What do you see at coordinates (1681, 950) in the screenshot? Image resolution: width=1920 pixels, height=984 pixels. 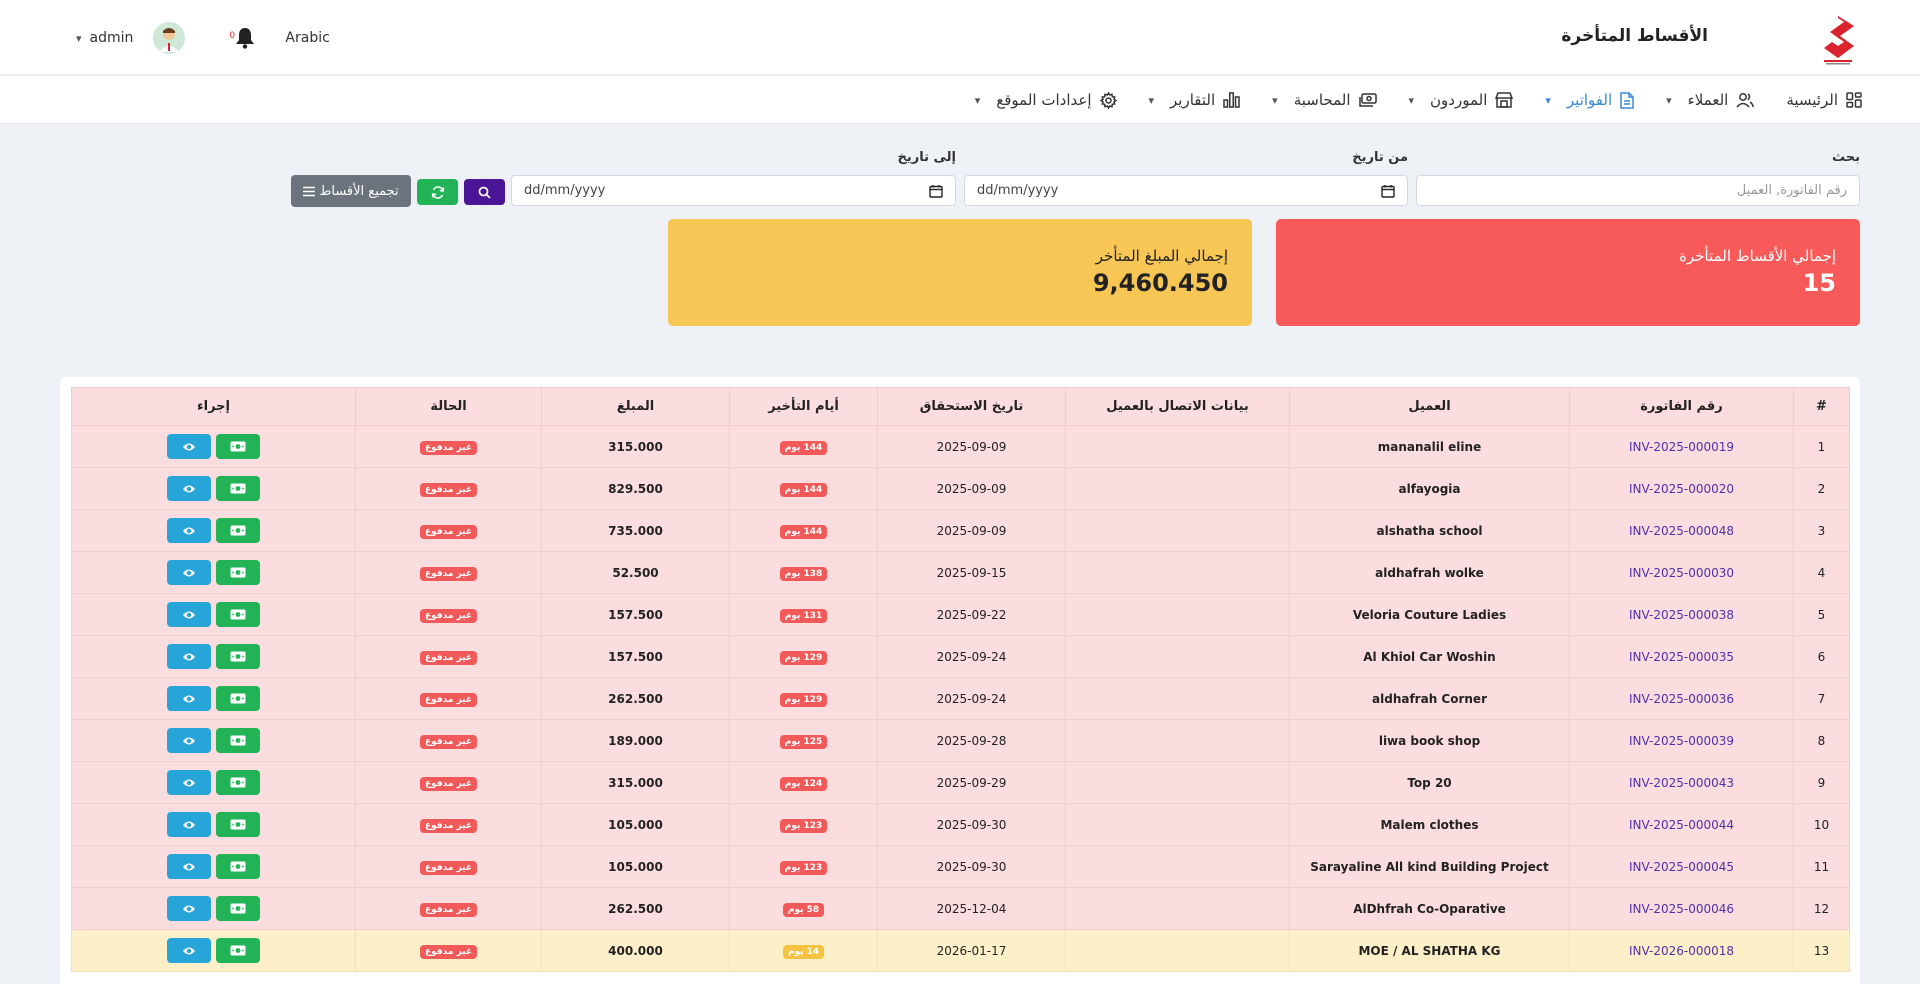 I see `invoice-link: INV-2026-000018` at bounding box center [1681, 950].